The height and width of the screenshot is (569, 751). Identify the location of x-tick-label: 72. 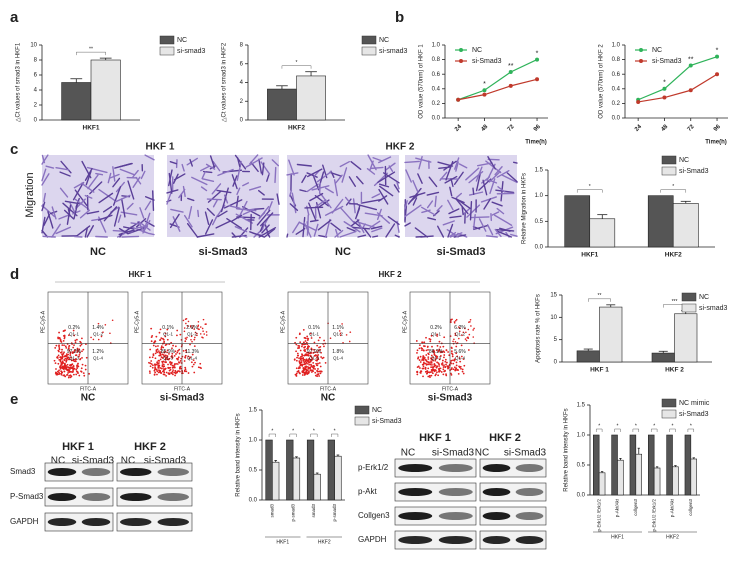
(691, 127).